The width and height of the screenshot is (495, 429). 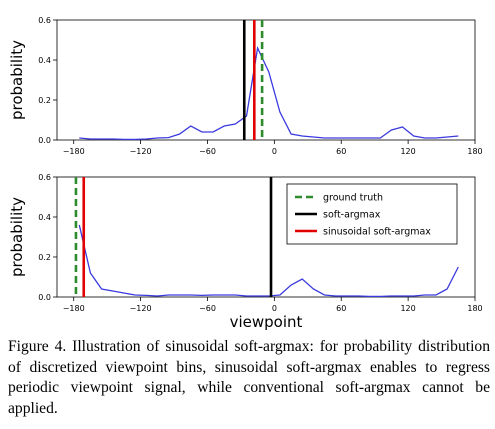 I want to click on series-line, so click(x=268, y=261).